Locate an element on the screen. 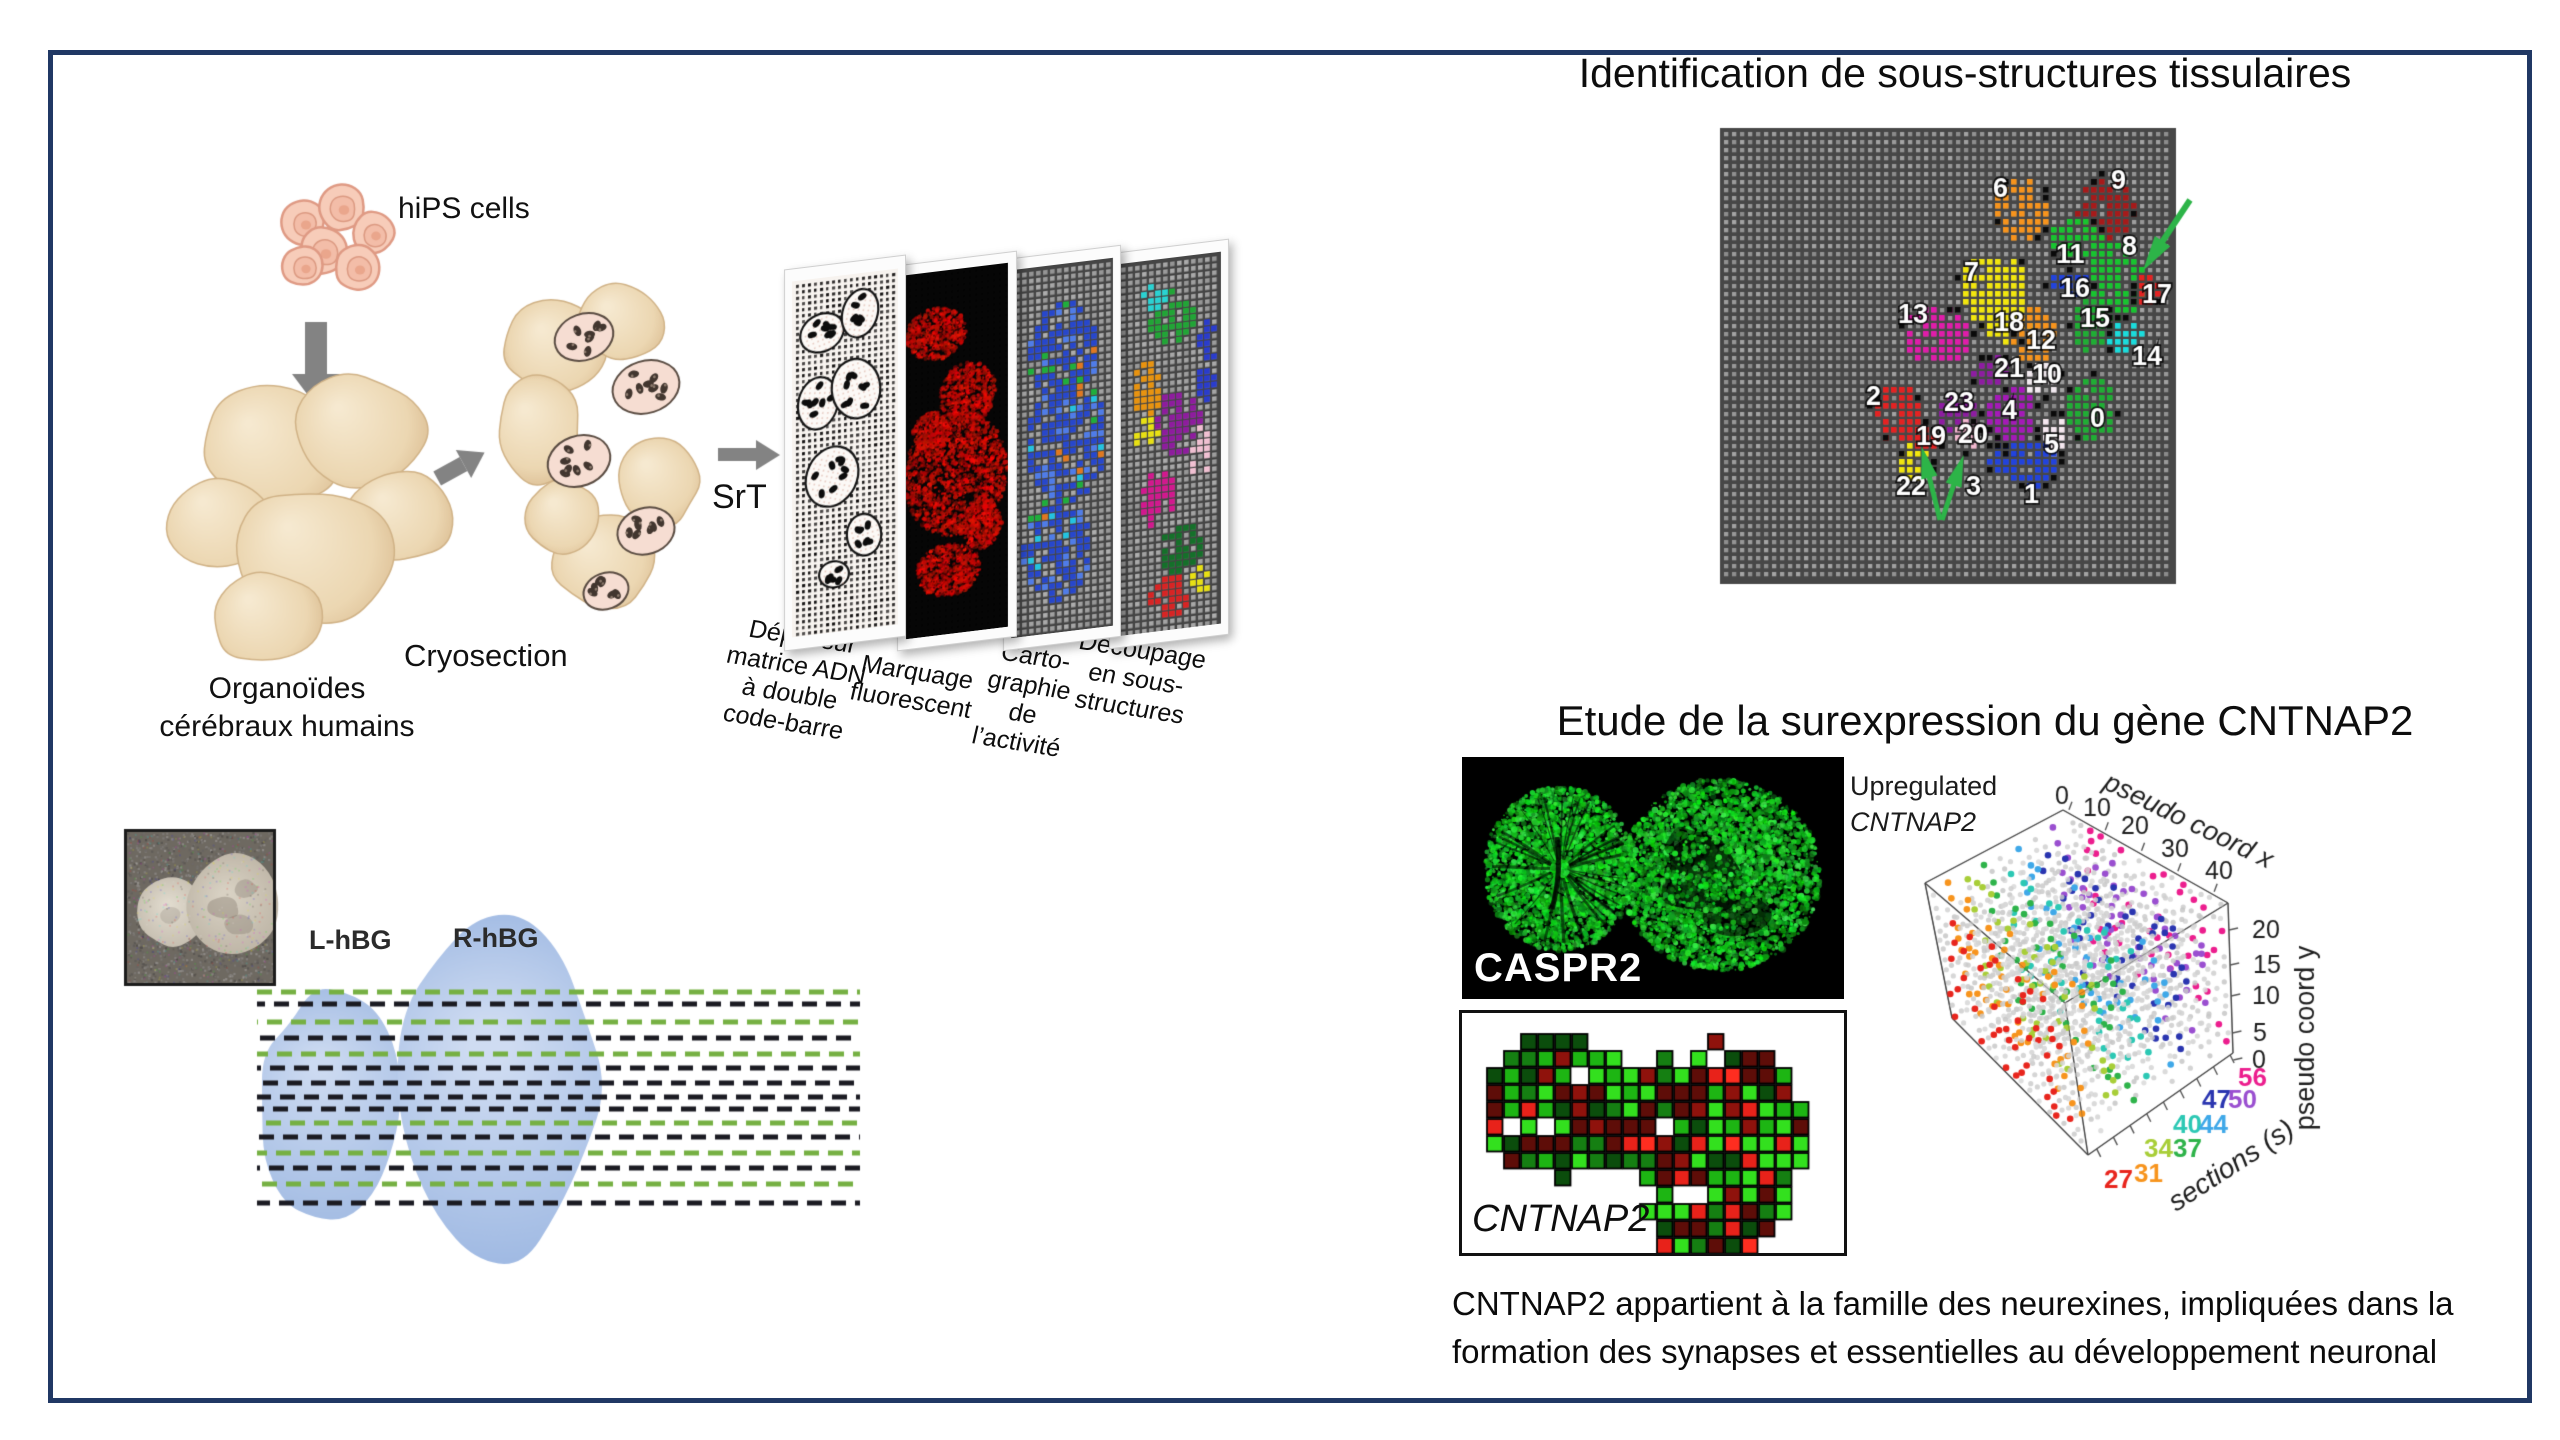  panel-substructures is located at coordinates (1169, 444).